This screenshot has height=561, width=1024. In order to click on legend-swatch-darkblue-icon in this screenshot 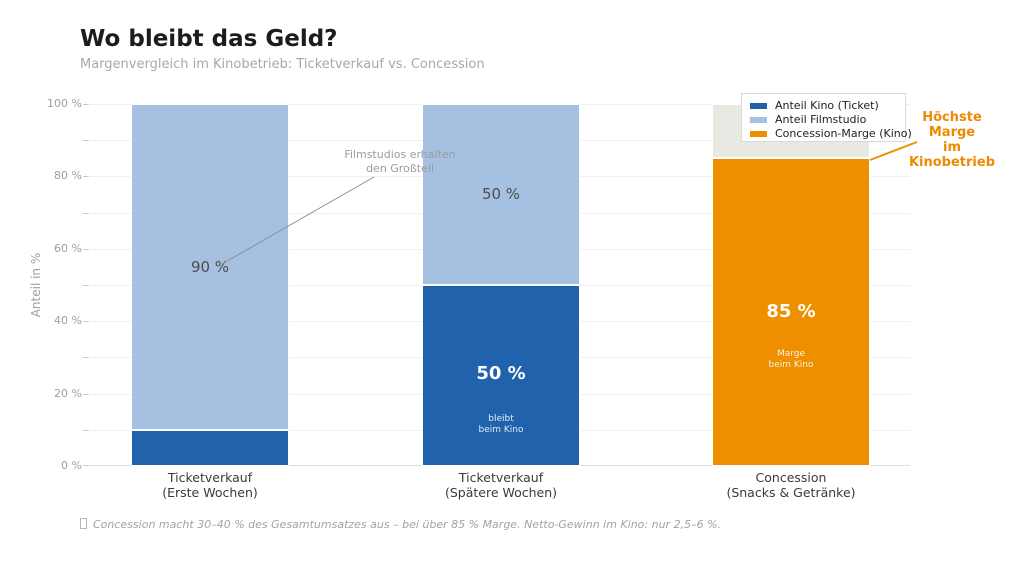, I will do `click(758, 105)`.